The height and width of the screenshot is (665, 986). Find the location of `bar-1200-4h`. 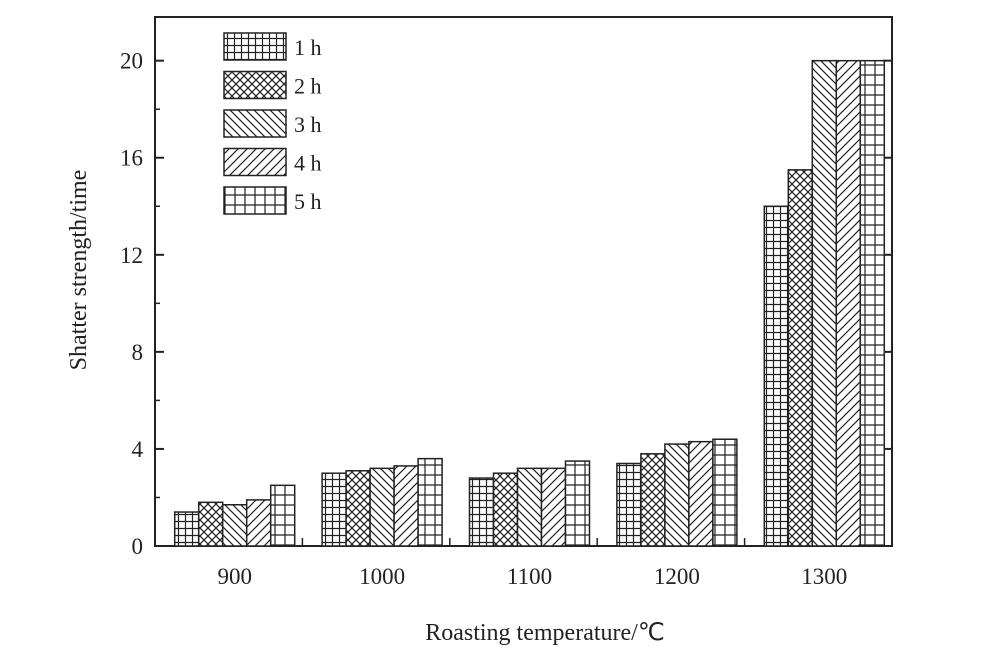

bar-1200-4h is located at coordinates (701, 493).